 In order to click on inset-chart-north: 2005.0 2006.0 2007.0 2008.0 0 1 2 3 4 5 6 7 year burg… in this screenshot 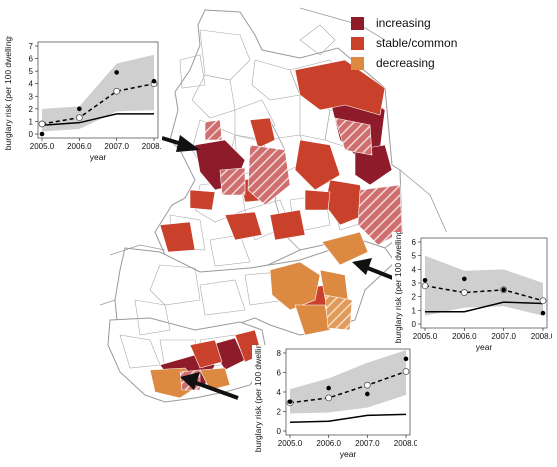, I will do `click(82, 100)`.